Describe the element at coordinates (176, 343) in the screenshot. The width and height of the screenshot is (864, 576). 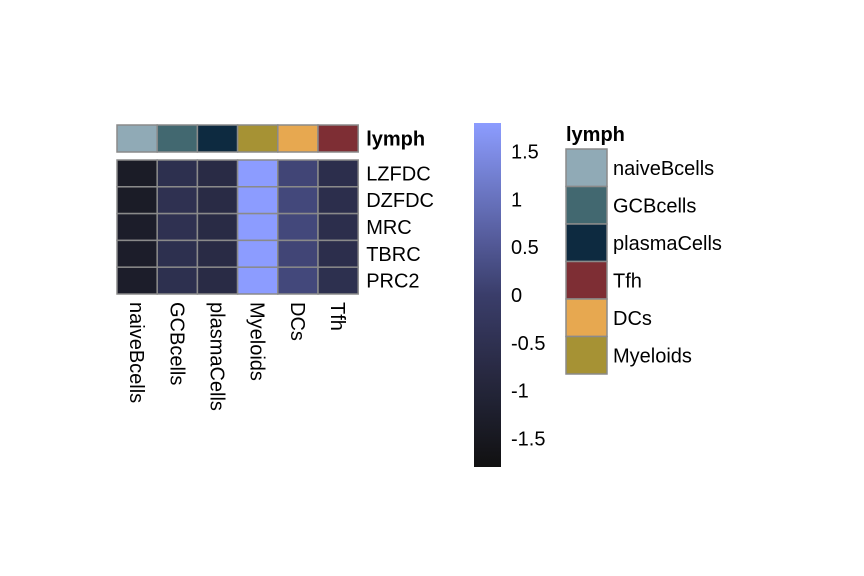
I see `column-label: GCBcells` at that location.